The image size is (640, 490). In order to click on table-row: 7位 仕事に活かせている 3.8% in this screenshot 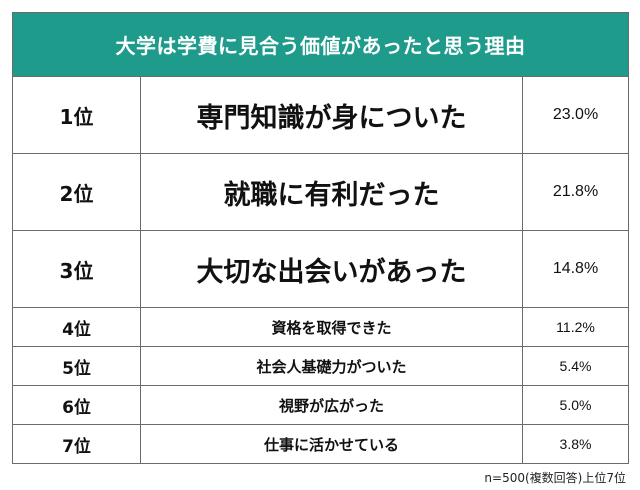, I will do `click(320, 444)`.